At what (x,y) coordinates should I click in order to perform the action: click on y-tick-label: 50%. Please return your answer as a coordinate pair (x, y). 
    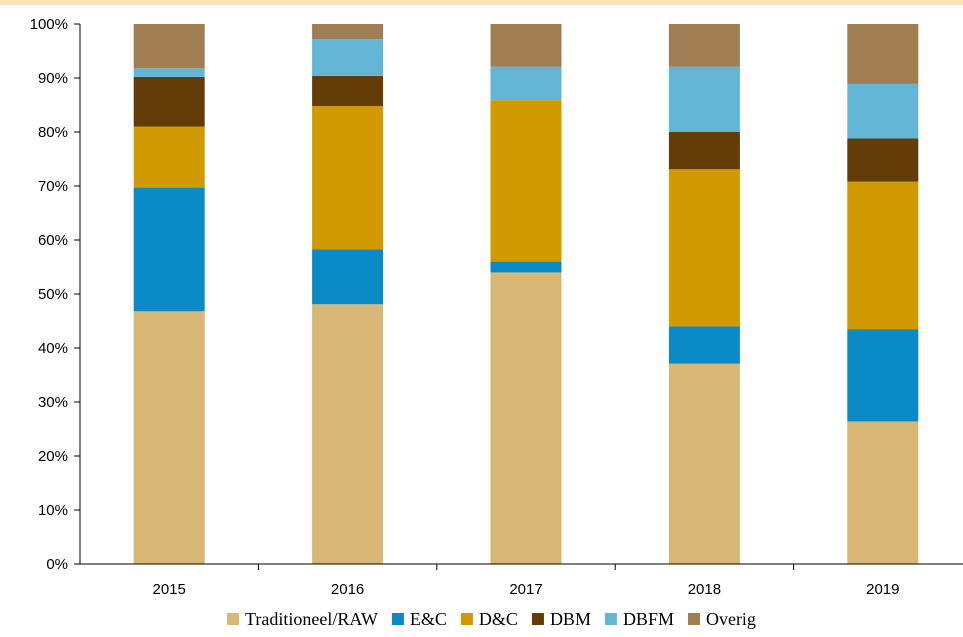
    Looking at the image, I should click on (53, 294).